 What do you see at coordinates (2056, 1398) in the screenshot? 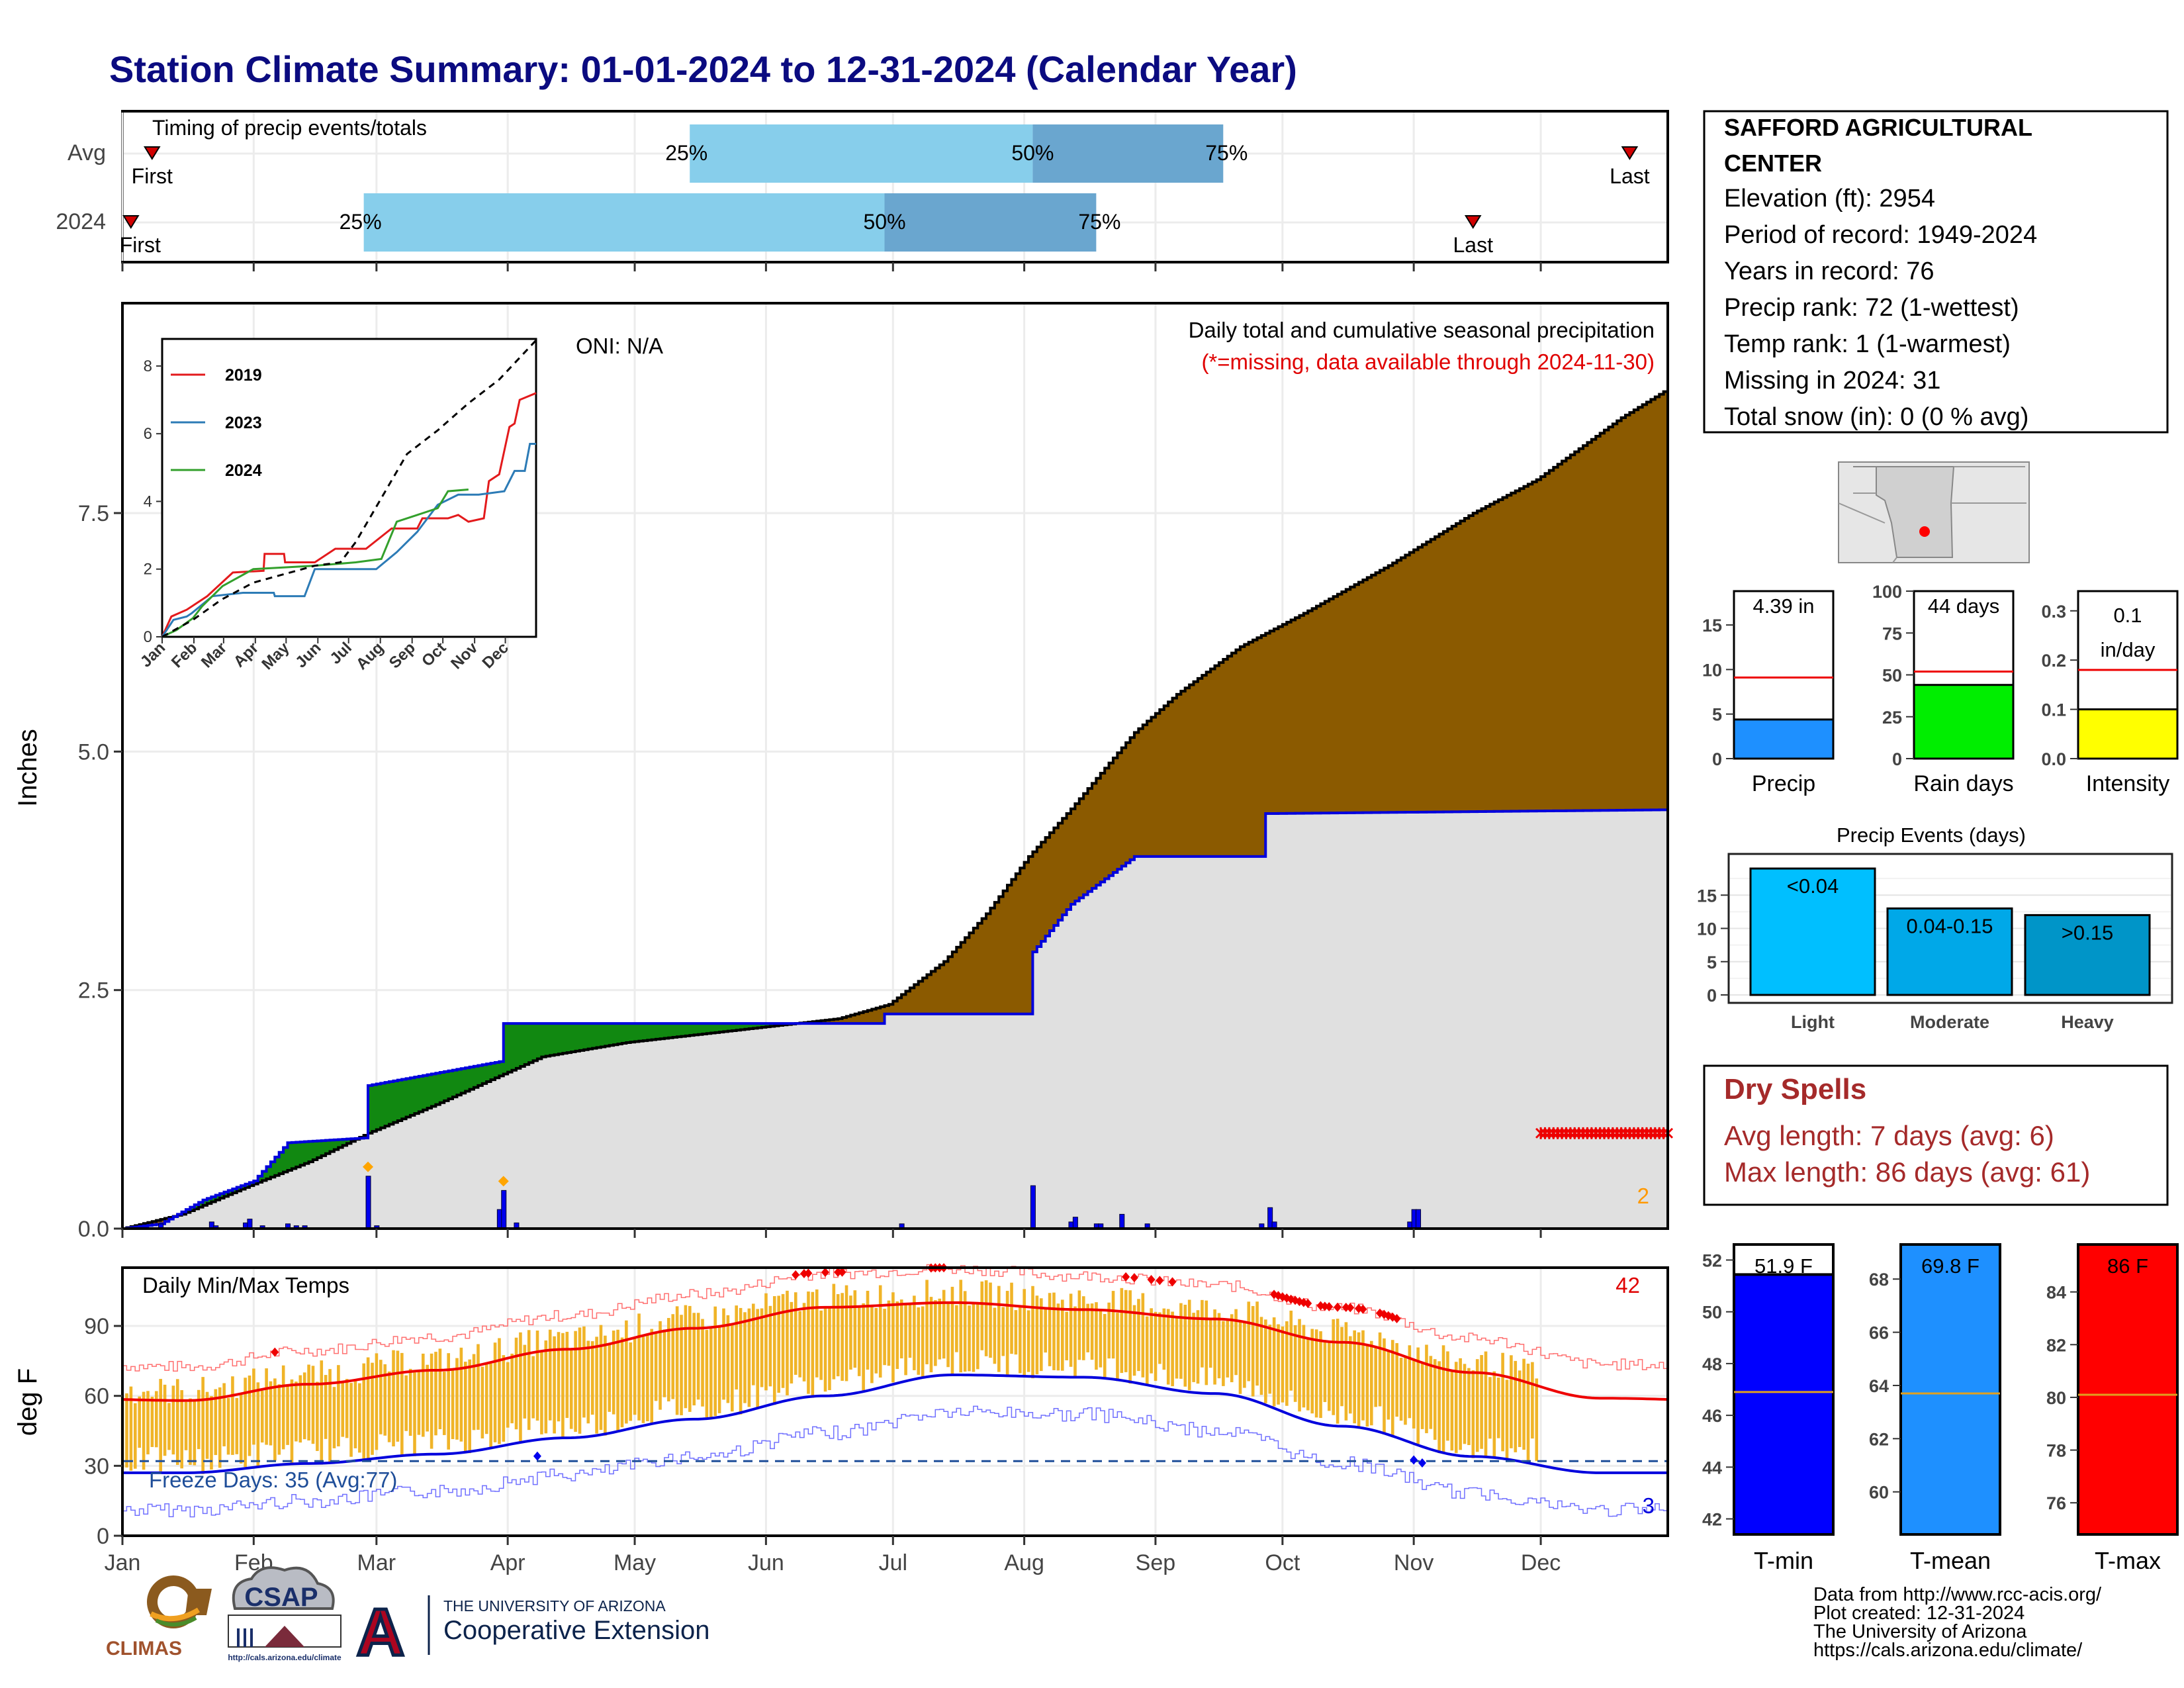
I see `tbar-tick-label: 80` at bounding box center [2056, 1398].